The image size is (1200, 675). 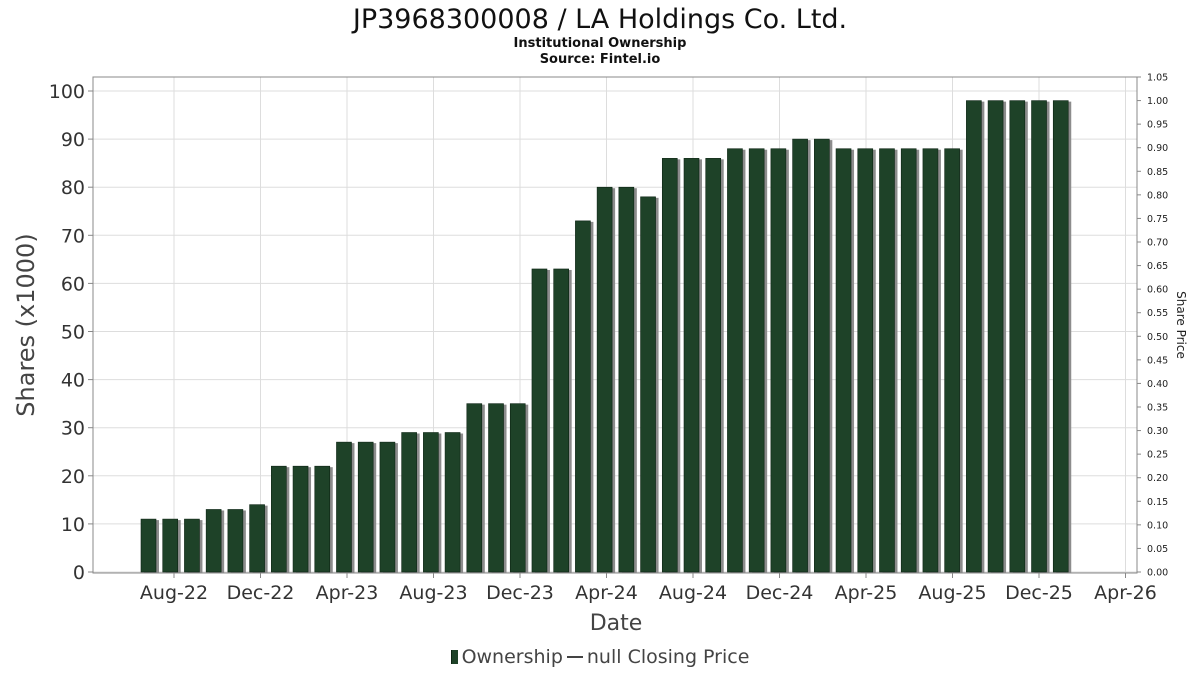 What do you see at coordinates (866, 593) in the screenshot?
I see `x-tick-label: Apr-25` at bounding box center [866, 593].